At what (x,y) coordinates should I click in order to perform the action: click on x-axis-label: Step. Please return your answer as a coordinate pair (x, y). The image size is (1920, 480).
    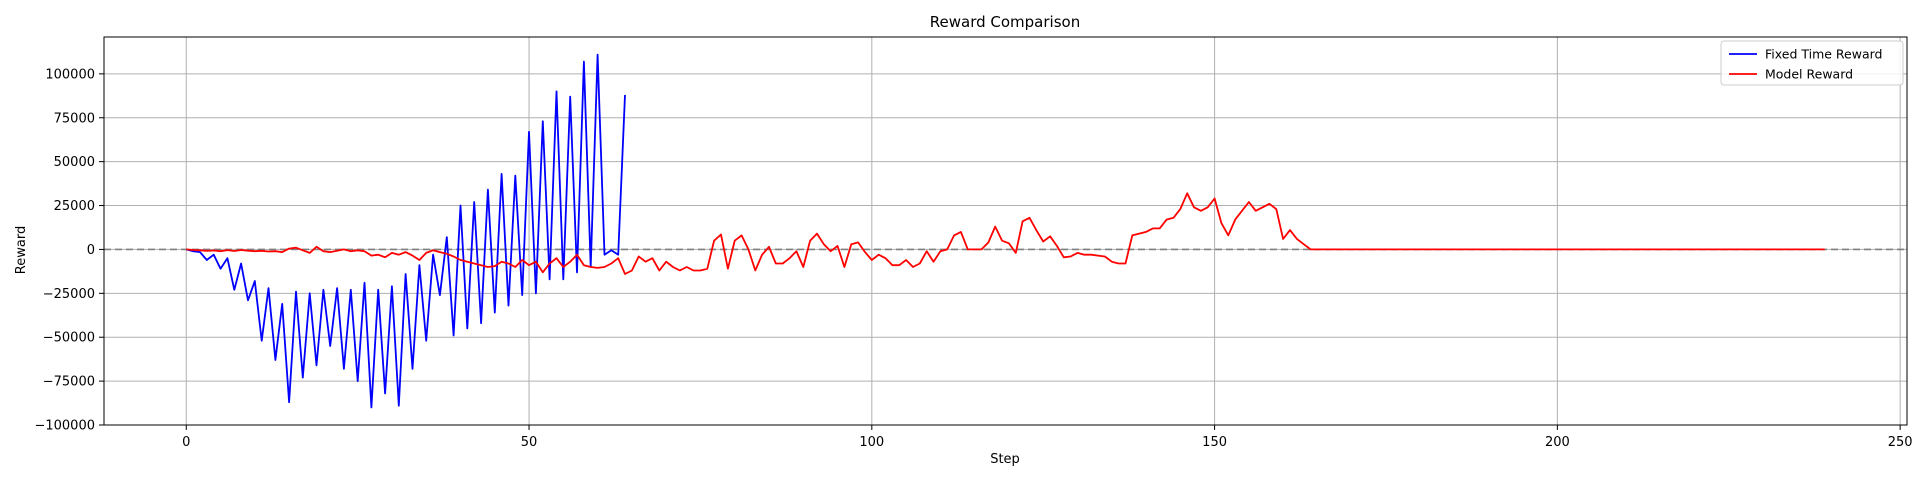
    Looking at the image, I should click on (1005, 459).